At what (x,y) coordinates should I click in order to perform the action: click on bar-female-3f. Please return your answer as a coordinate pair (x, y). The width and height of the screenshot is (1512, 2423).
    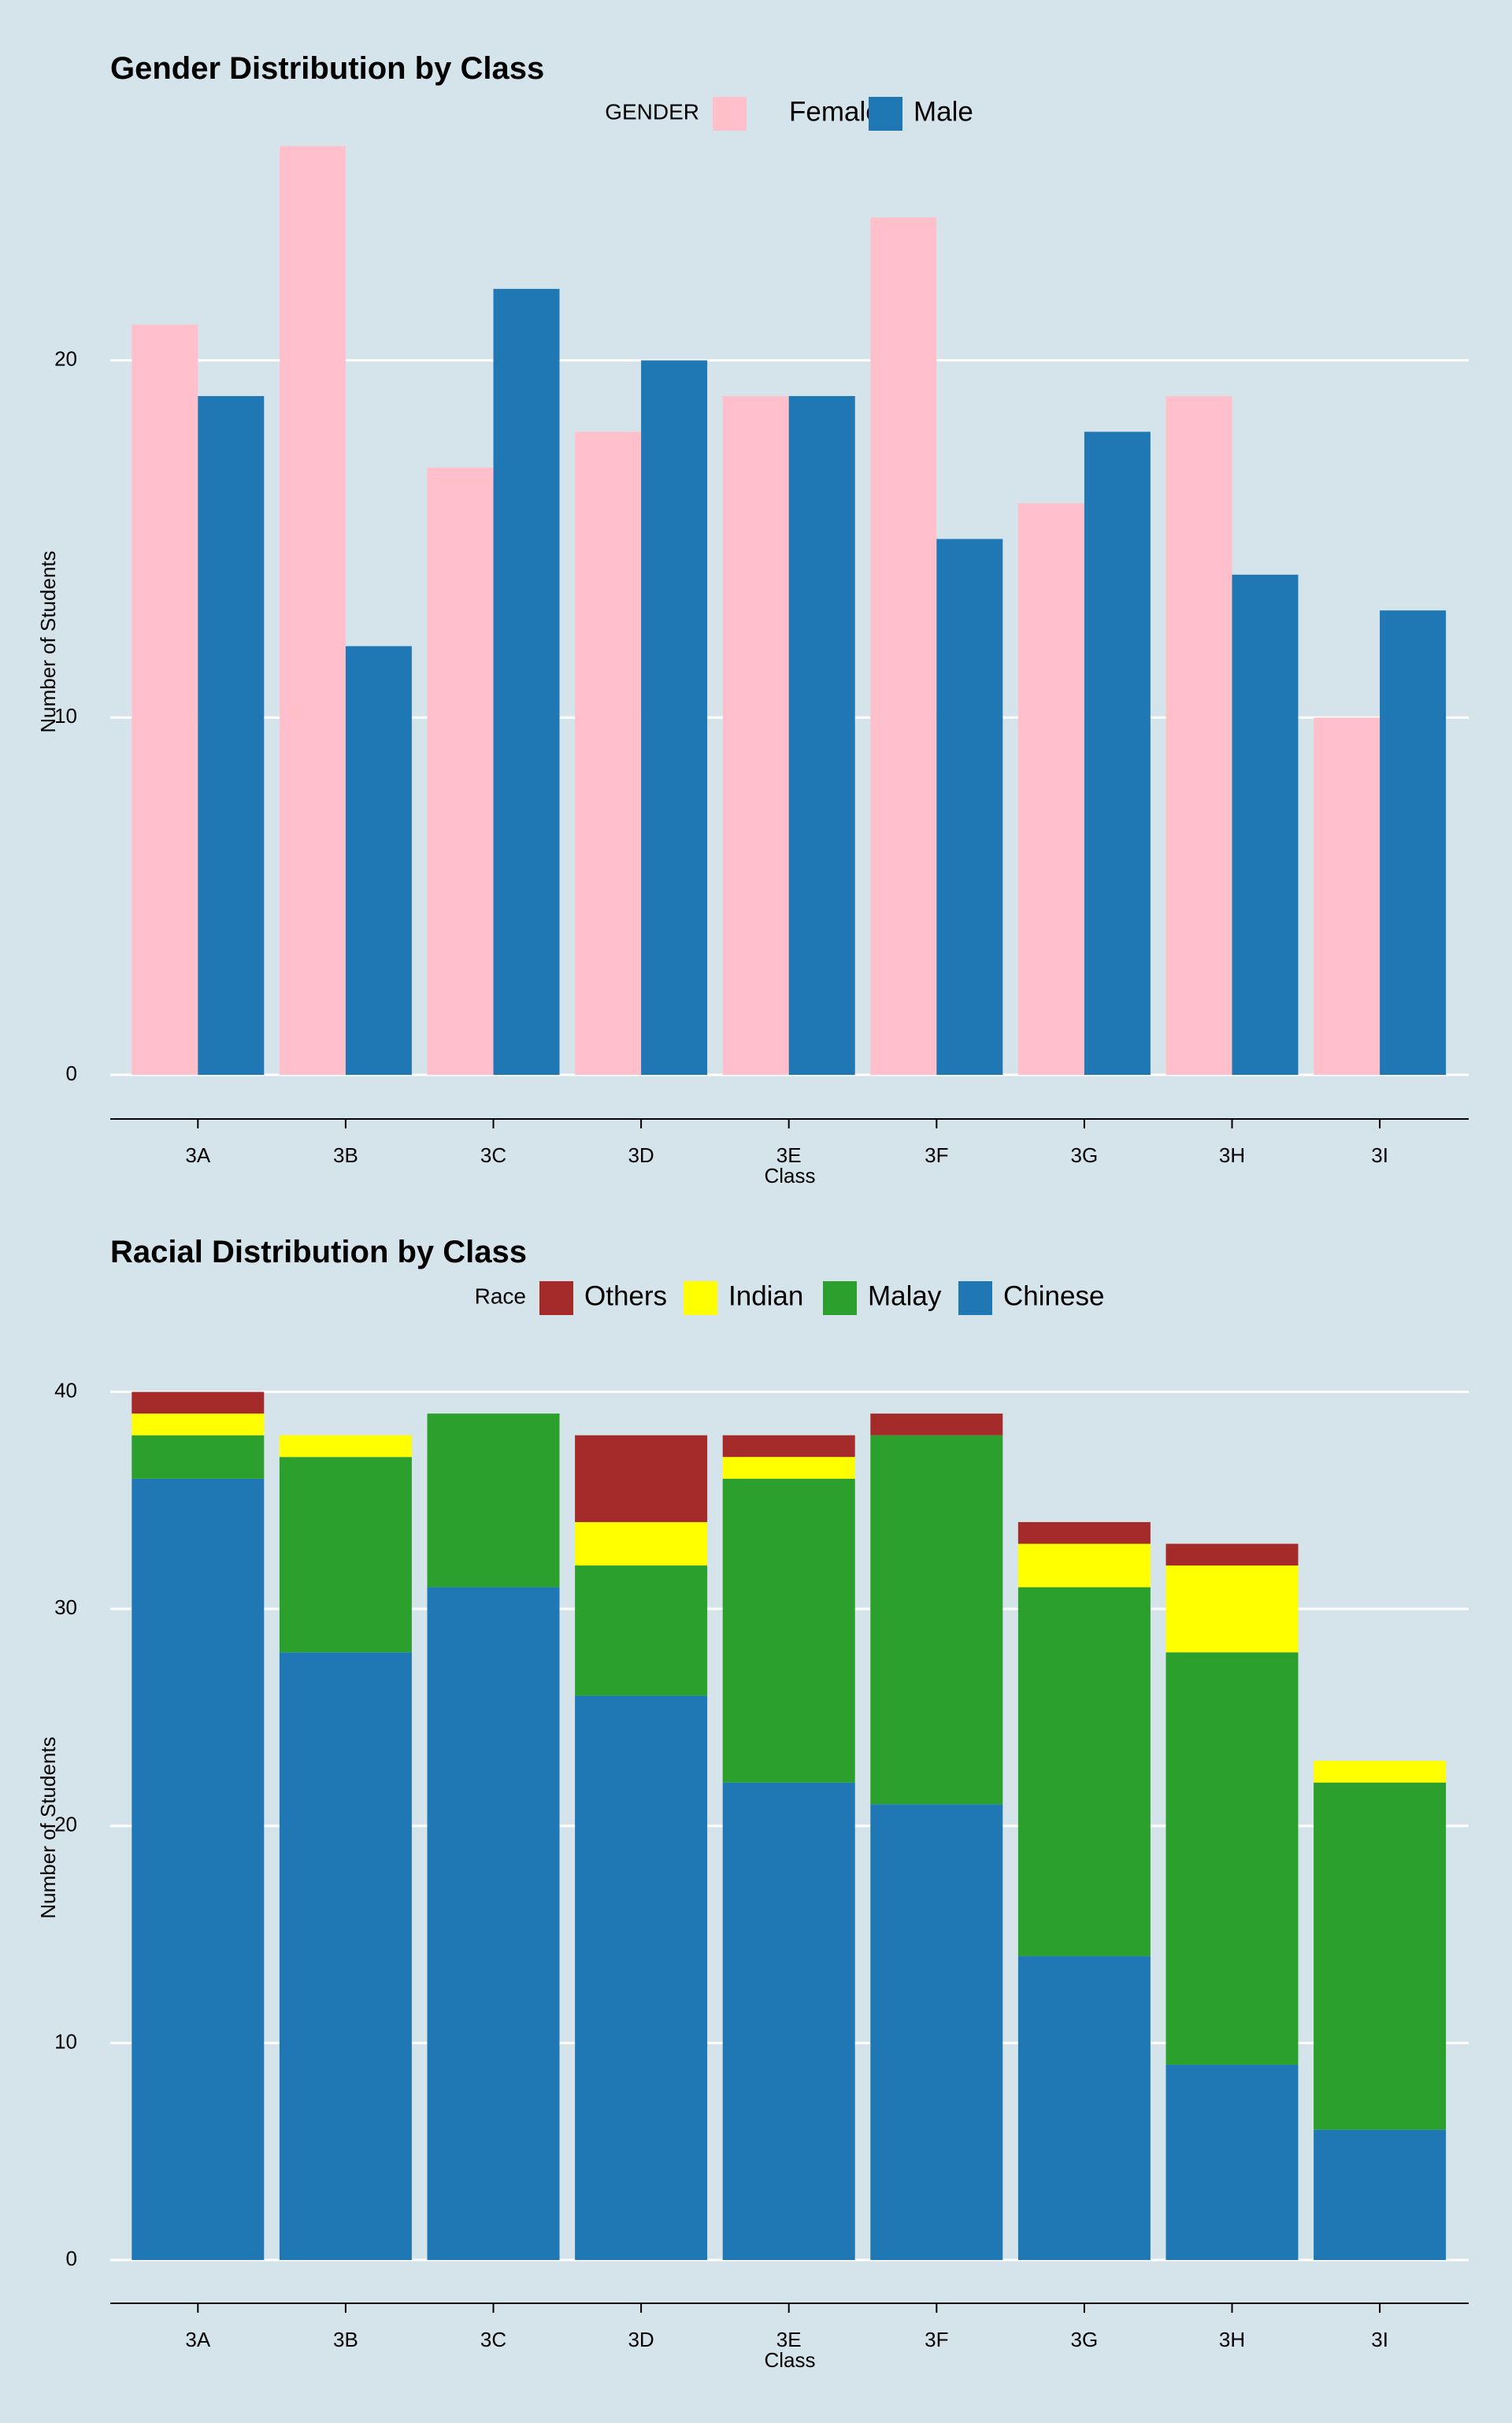
    Looking at the image, I should click on (903, 646).